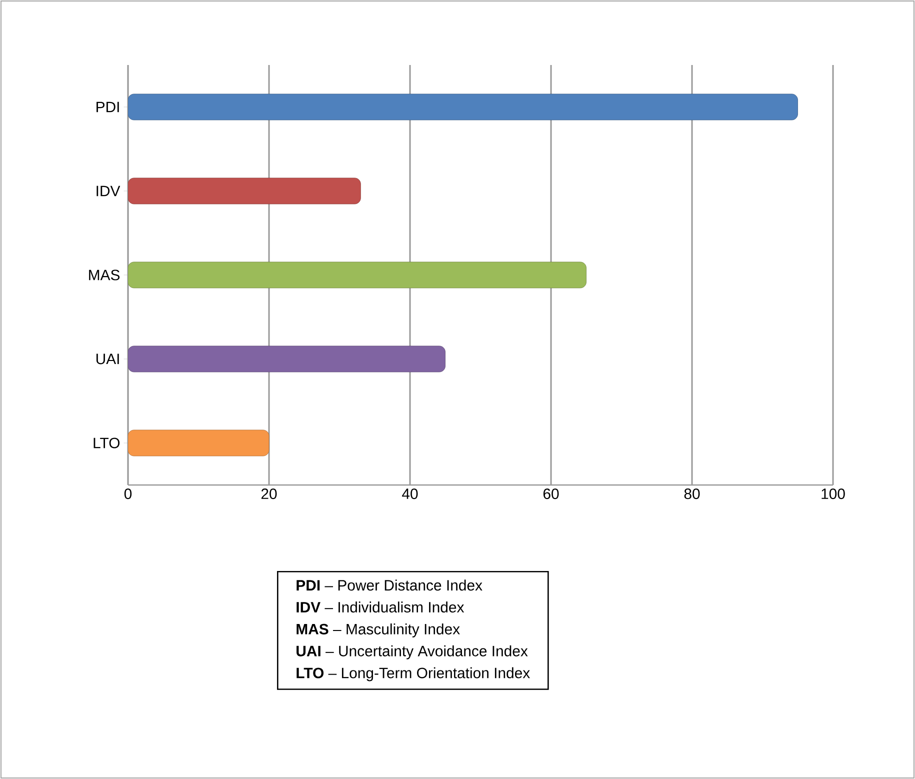  Describe the element at coordinates (412, 652) in the screenshot. I see `text: UAI – Uncertainty Avoidance Index` at that location.